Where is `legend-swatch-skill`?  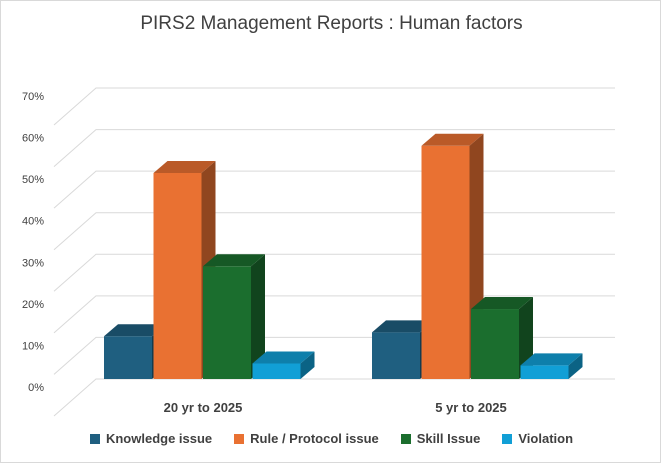
legend-swatch-skill is located at coordinates (405, 438).